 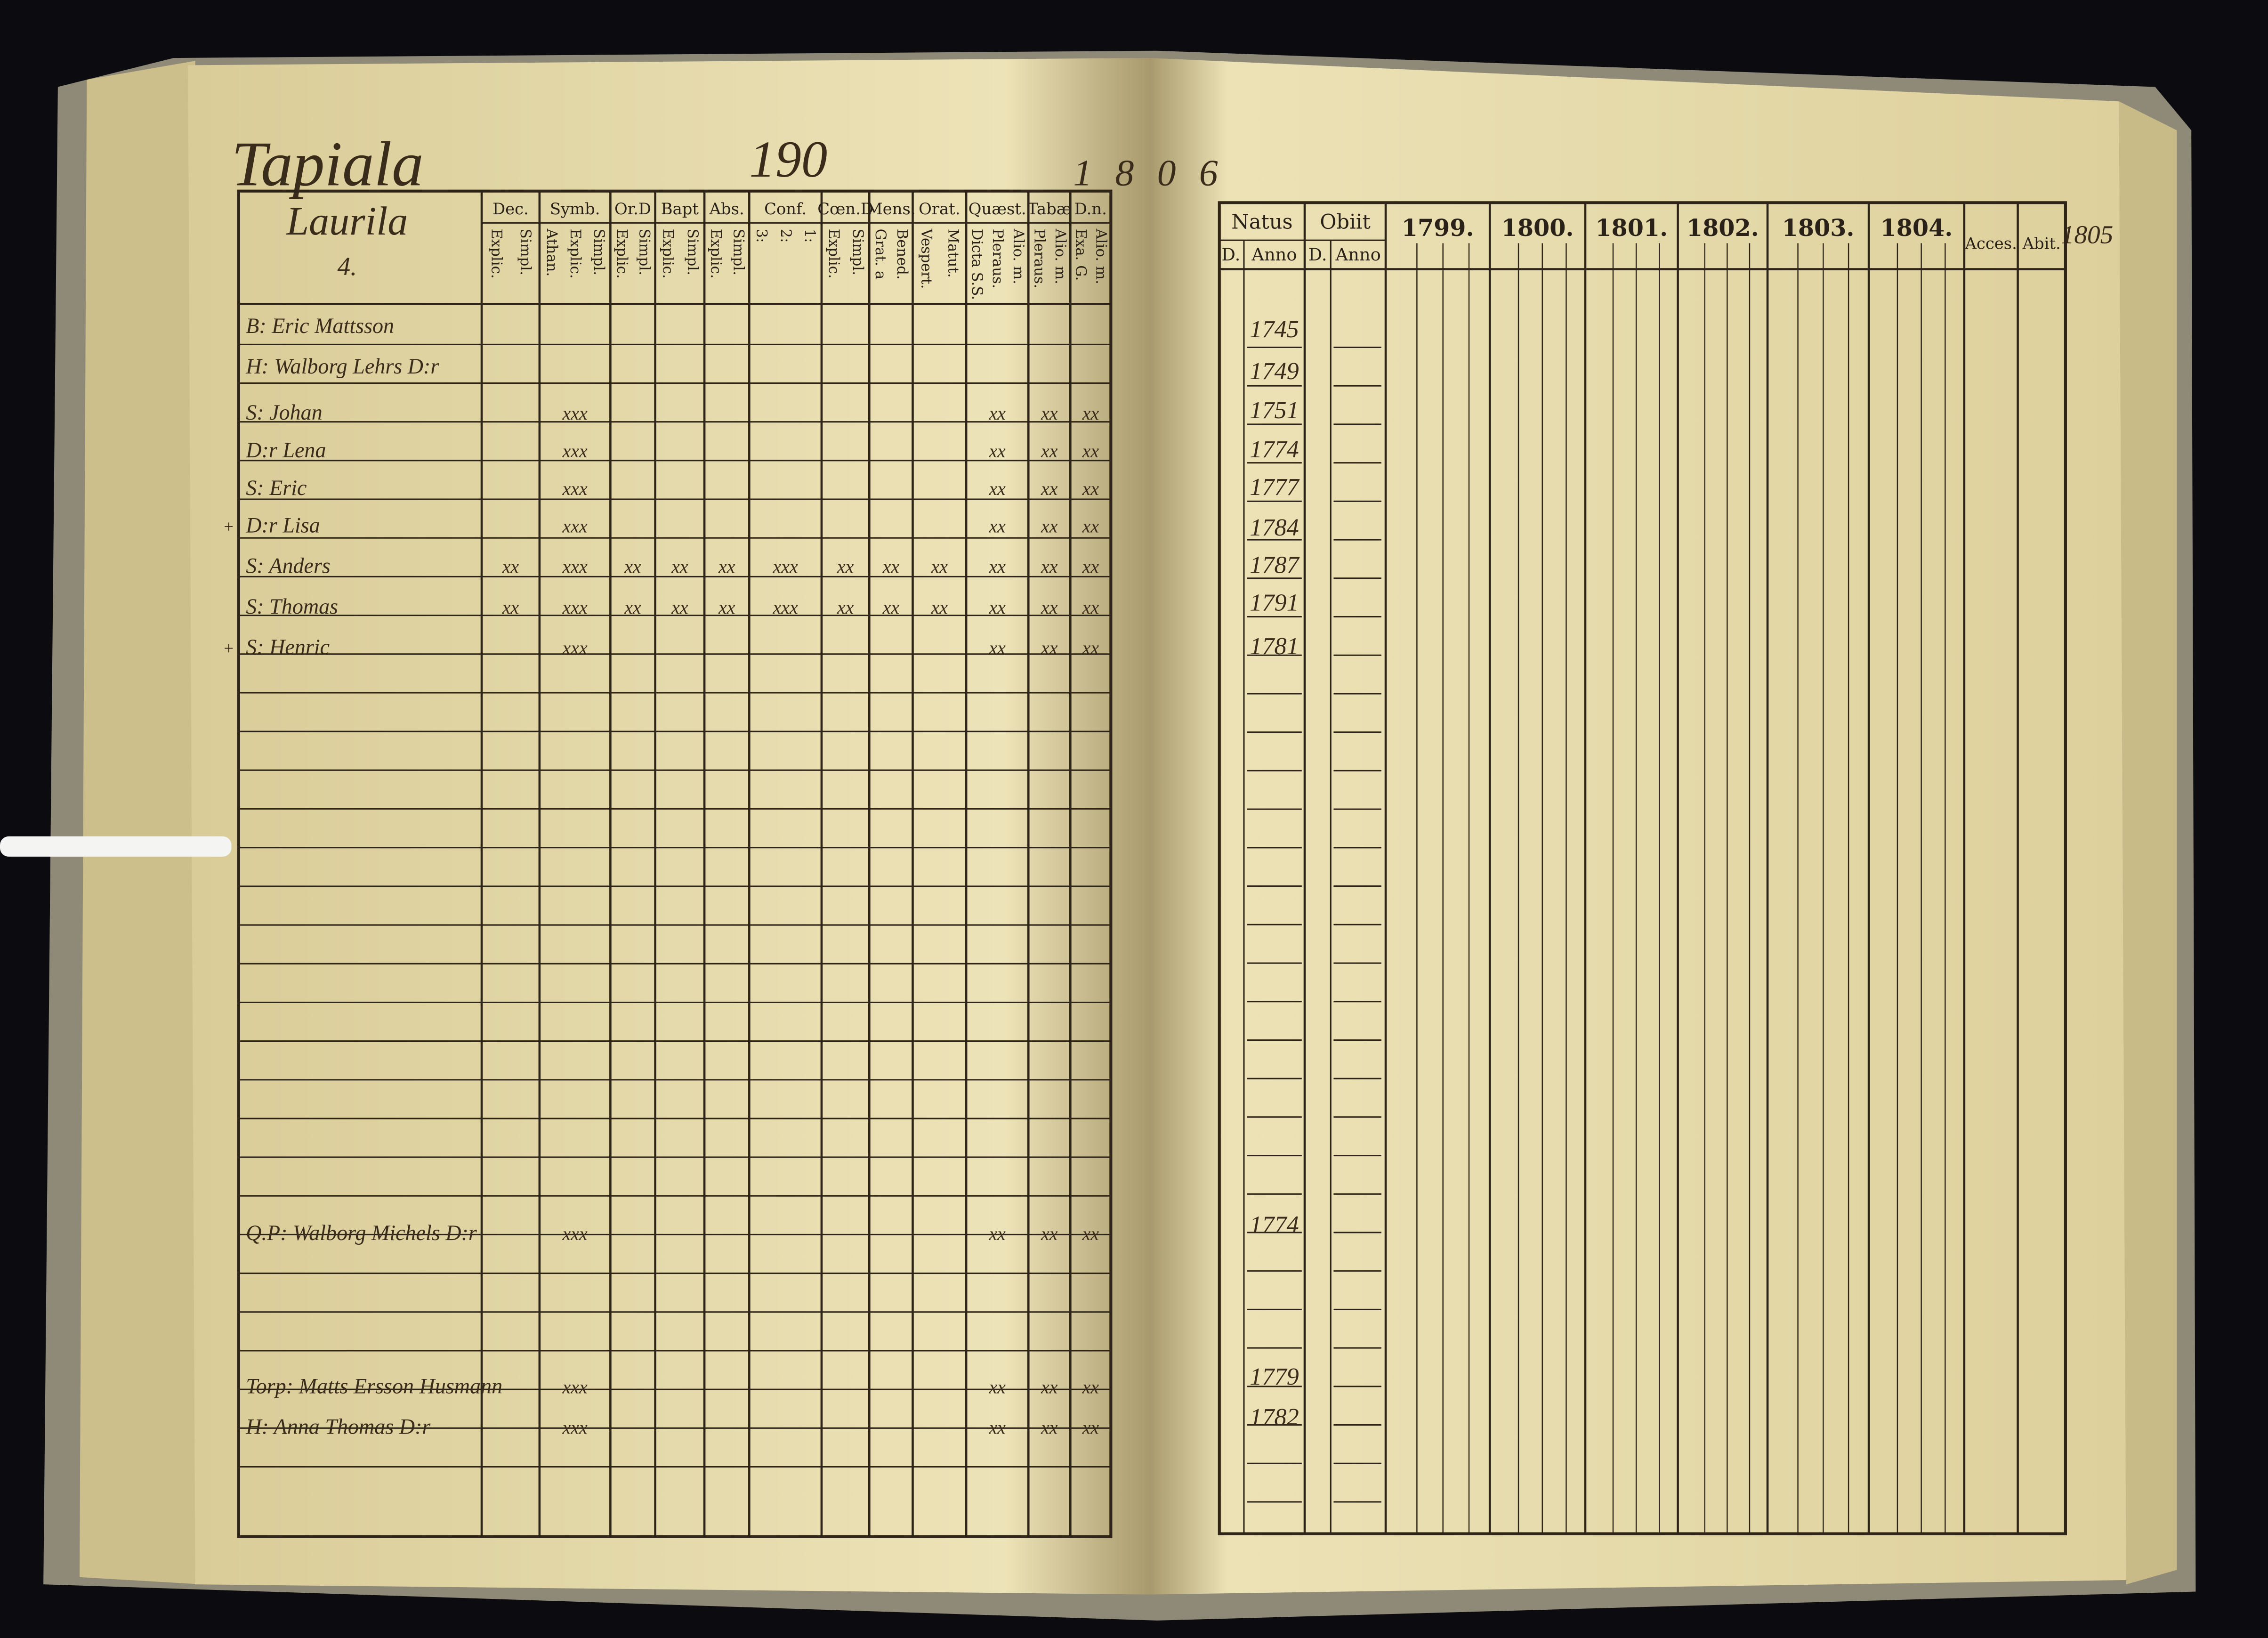 I want to click on column-header: D.n., so click(x=1091, y=209).